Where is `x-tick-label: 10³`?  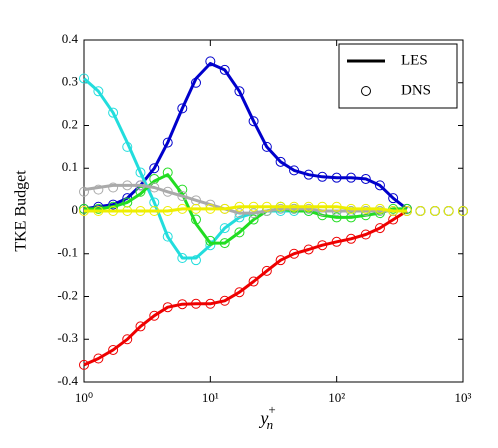 x-tick-label: 10³ is located at coordinates (463, 397).